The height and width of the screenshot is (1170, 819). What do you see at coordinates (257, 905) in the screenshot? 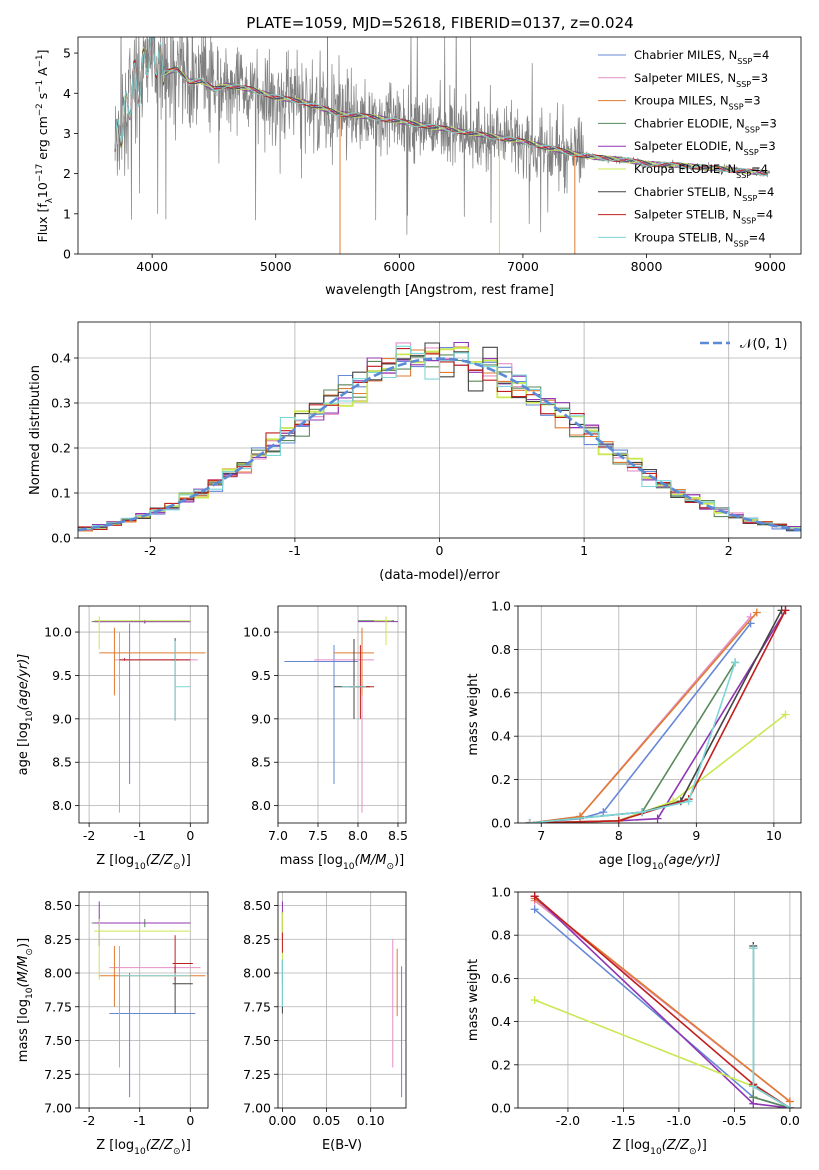
I see `y-tick-label: 8.50` at bounding box center [257, 905].